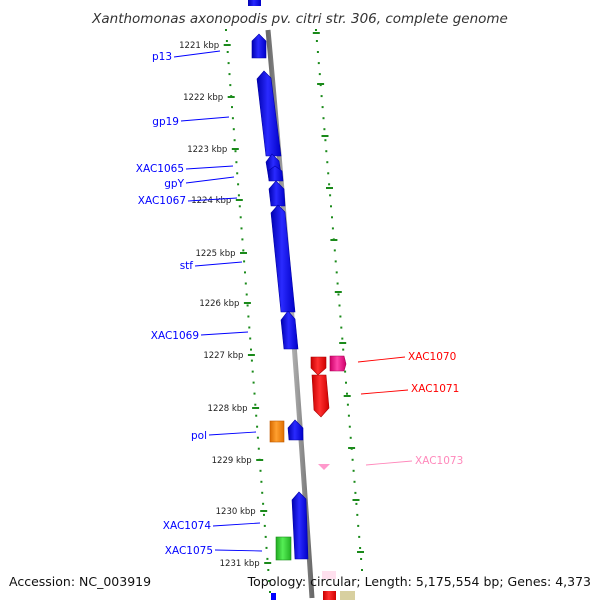  What do you see at coordinates (165, 122) in the screenshot?
I see `label-gp19: gp19` at bounding box center [165, 122].